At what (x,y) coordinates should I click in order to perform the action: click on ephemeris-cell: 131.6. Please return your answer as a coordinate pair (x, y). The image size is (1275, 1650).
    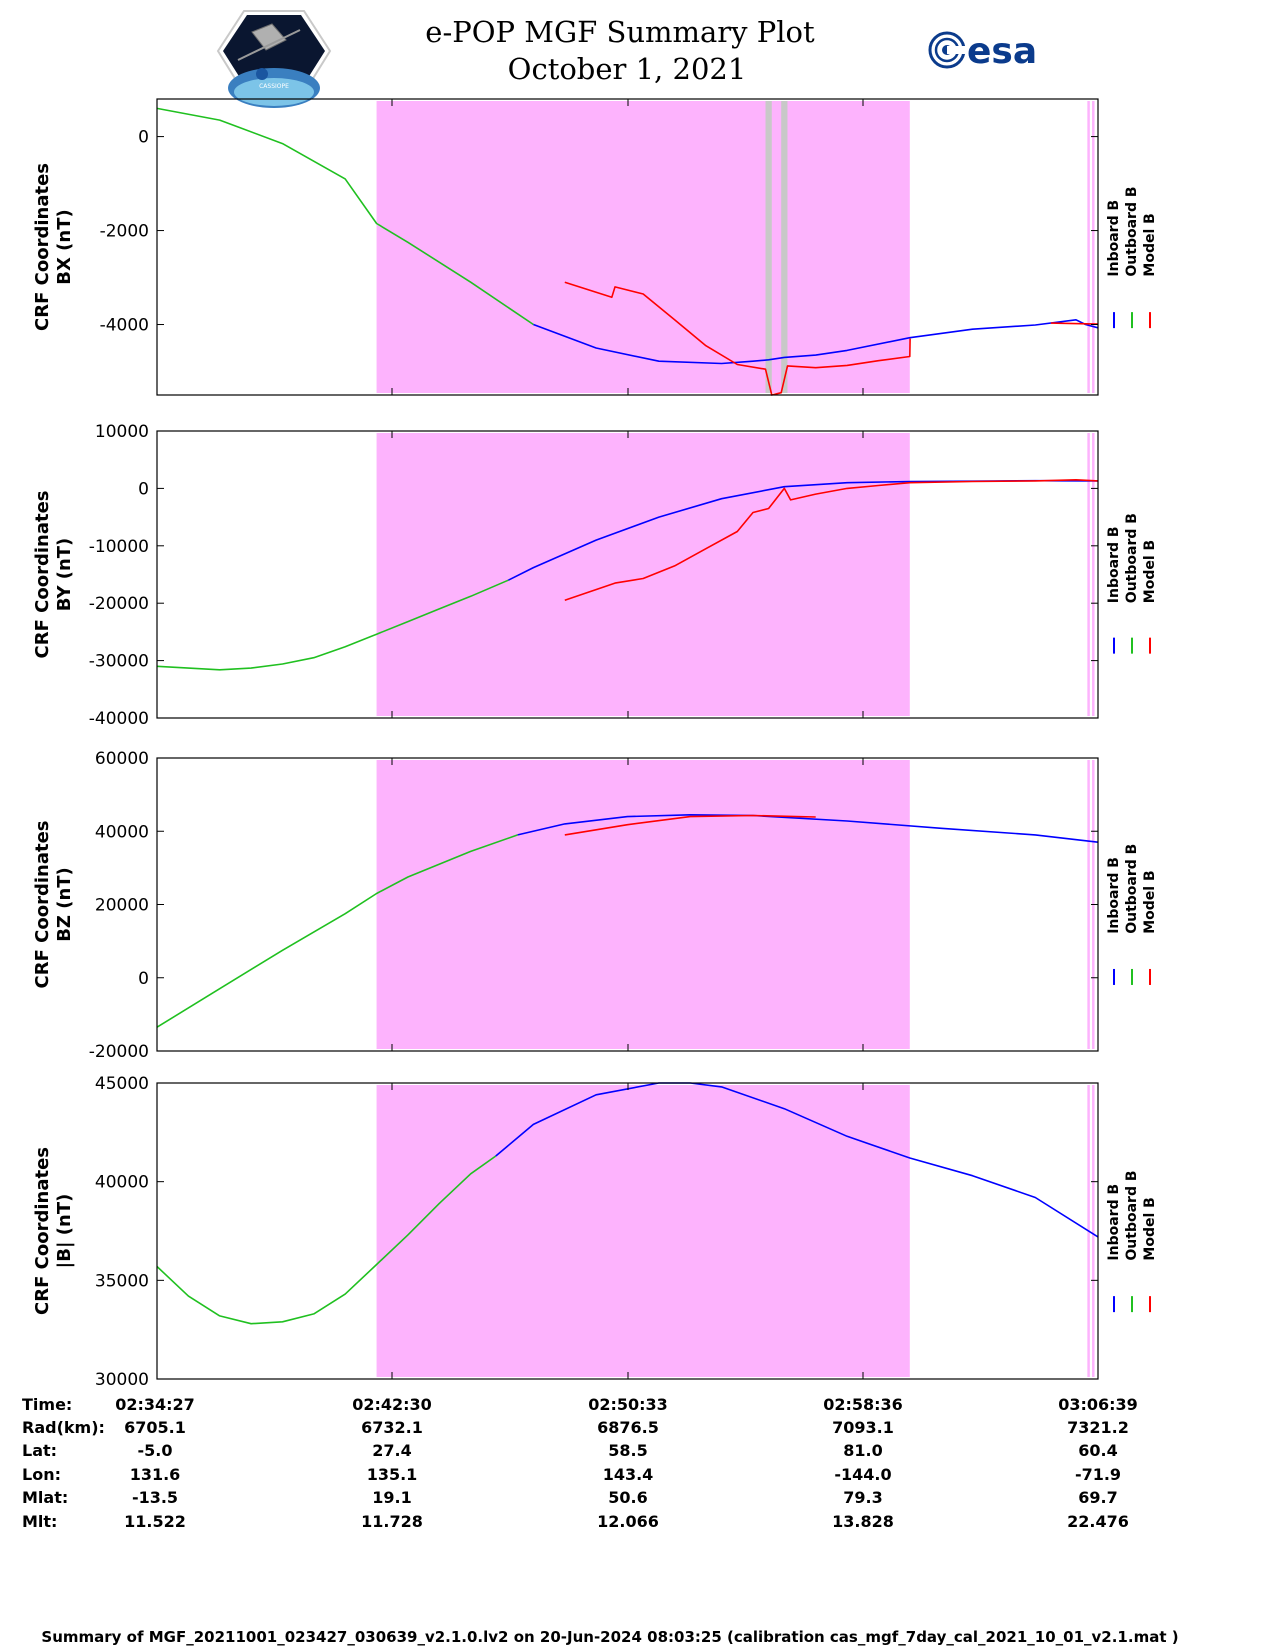
    Looking at the image, I should click on (155, 1474).